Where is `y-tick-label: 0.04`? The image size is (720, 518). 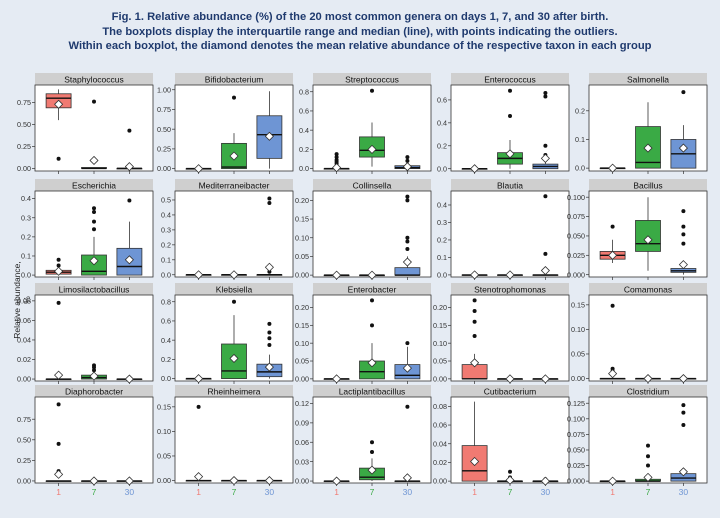 y-tick-label: 0.04 is located at coordinates (440, 443).